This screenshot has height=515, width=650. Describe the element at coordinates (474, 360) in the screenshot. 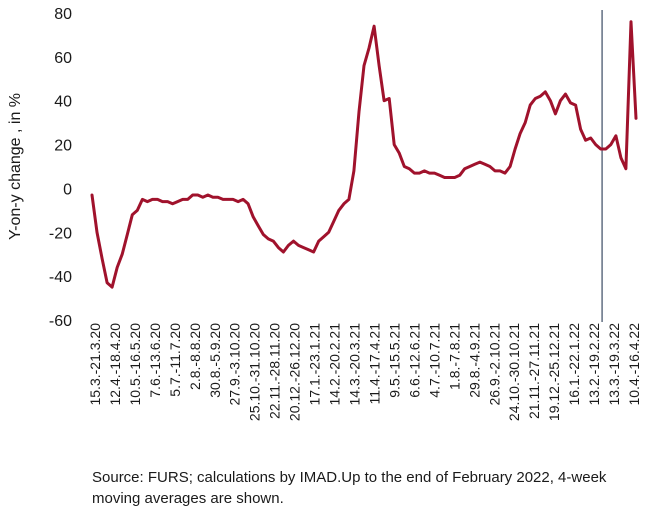

I see `x-tick-label: 29.8.-4.9.21` at that location.